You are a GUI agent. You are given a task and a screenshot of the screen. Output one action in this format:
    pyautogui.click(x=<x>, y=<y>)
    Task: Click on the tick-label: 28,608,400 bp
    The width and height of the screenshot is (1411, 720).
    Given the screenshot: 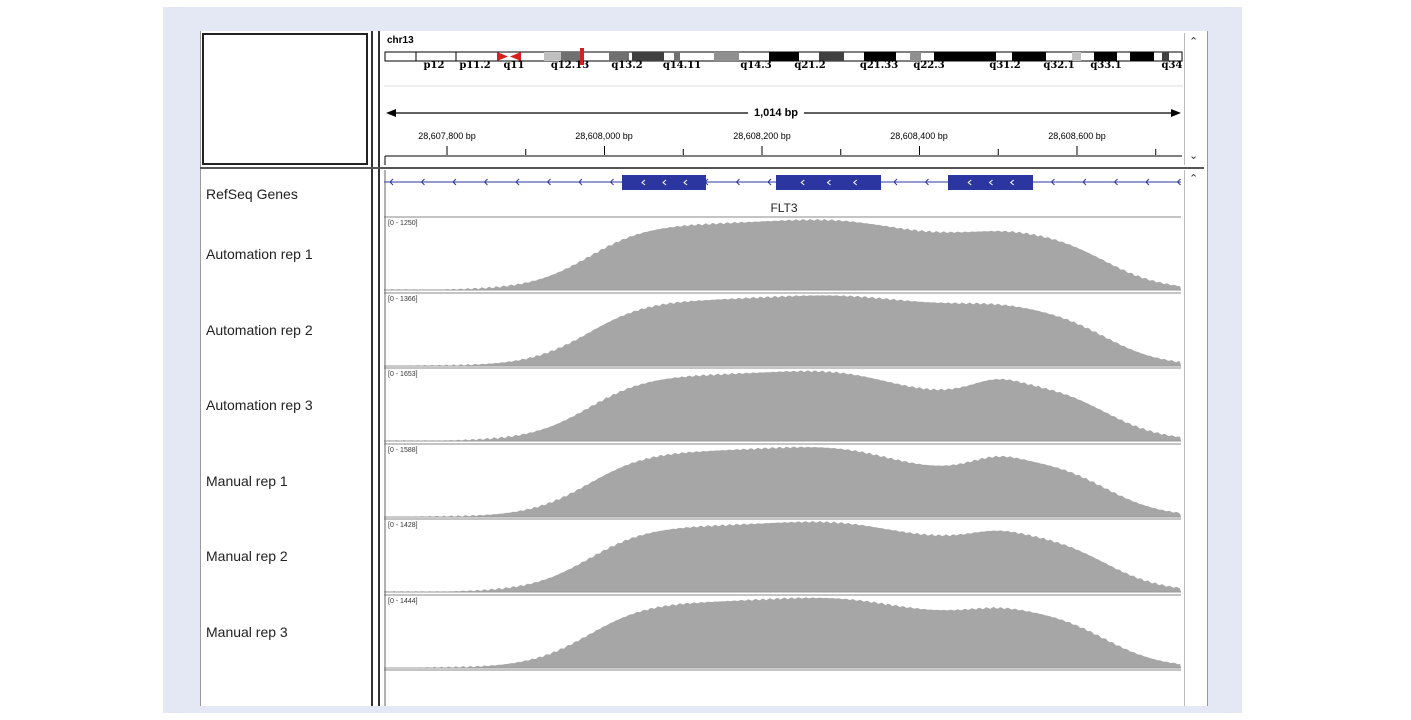 What is the action you would take?
    pyautogui.click(x=919, y=136)
    